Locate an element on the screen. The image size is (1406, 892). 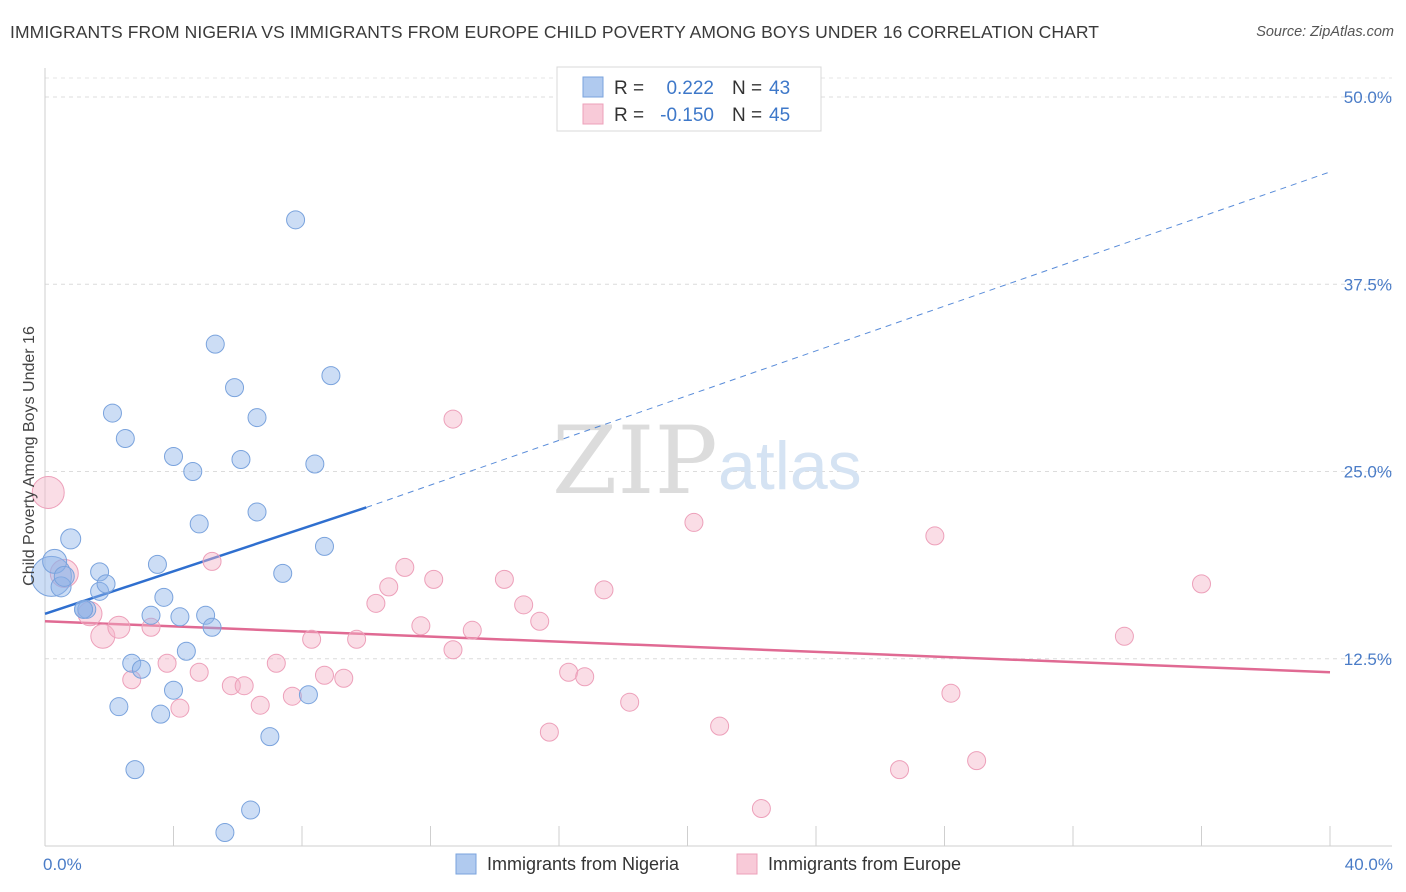
x-tick-labels: 0.0% 40.0% is located at coordinates (718, 864).